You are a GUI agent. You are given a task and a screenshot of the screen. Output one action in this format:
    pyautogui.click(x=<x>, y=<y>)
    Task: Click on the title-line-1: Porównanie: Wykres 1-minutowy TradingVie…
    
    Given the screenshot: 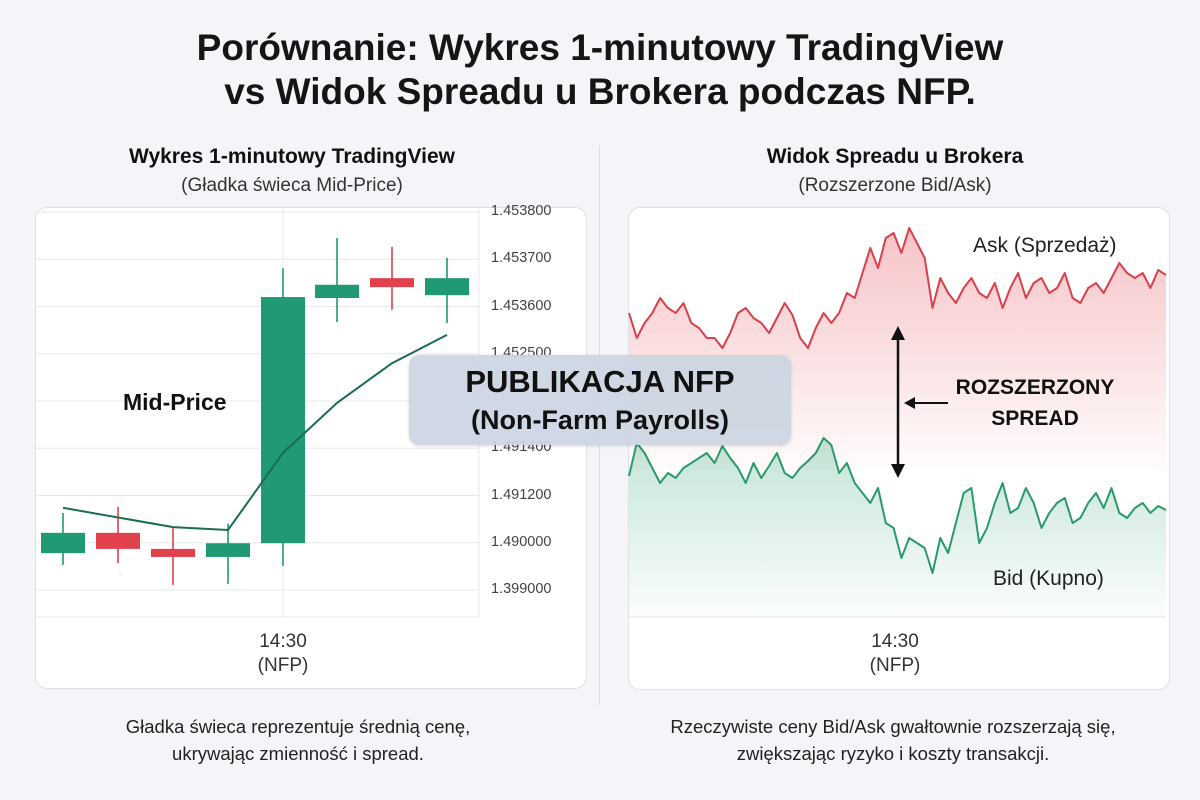 What is the action you would take?
    pyautogui.click(x=600, y=47)
    